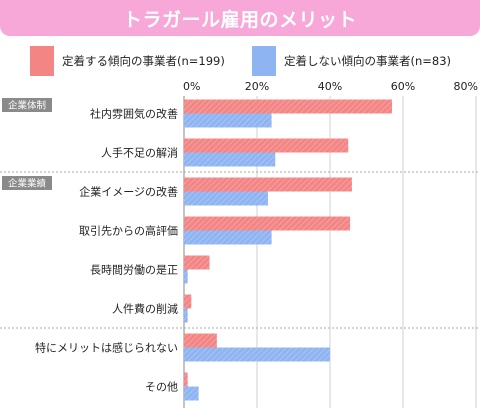 The width and height of the screenshot is (480, 410). What do you see at coordinates (466, 86) in the screenshot?
I see `x-tick-label: 80%` at bounding box center [466, 86].